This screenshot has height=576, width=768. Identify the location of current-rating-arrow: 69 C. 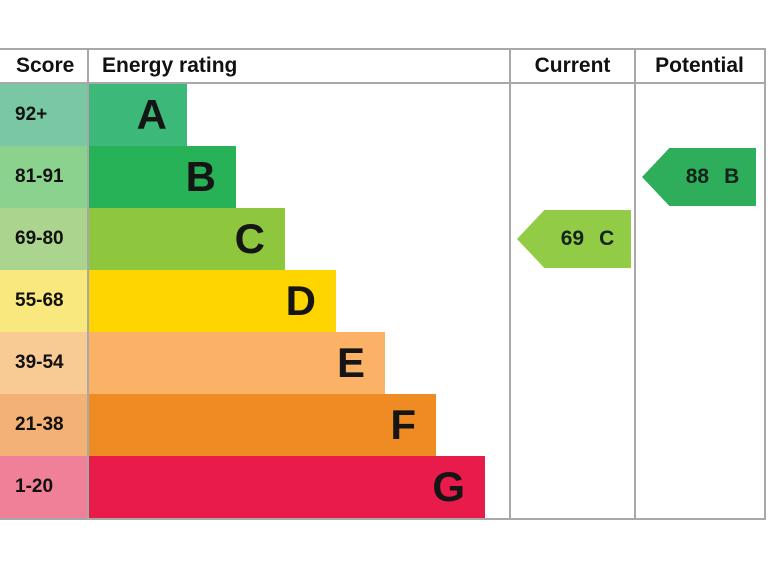
(574, 239).